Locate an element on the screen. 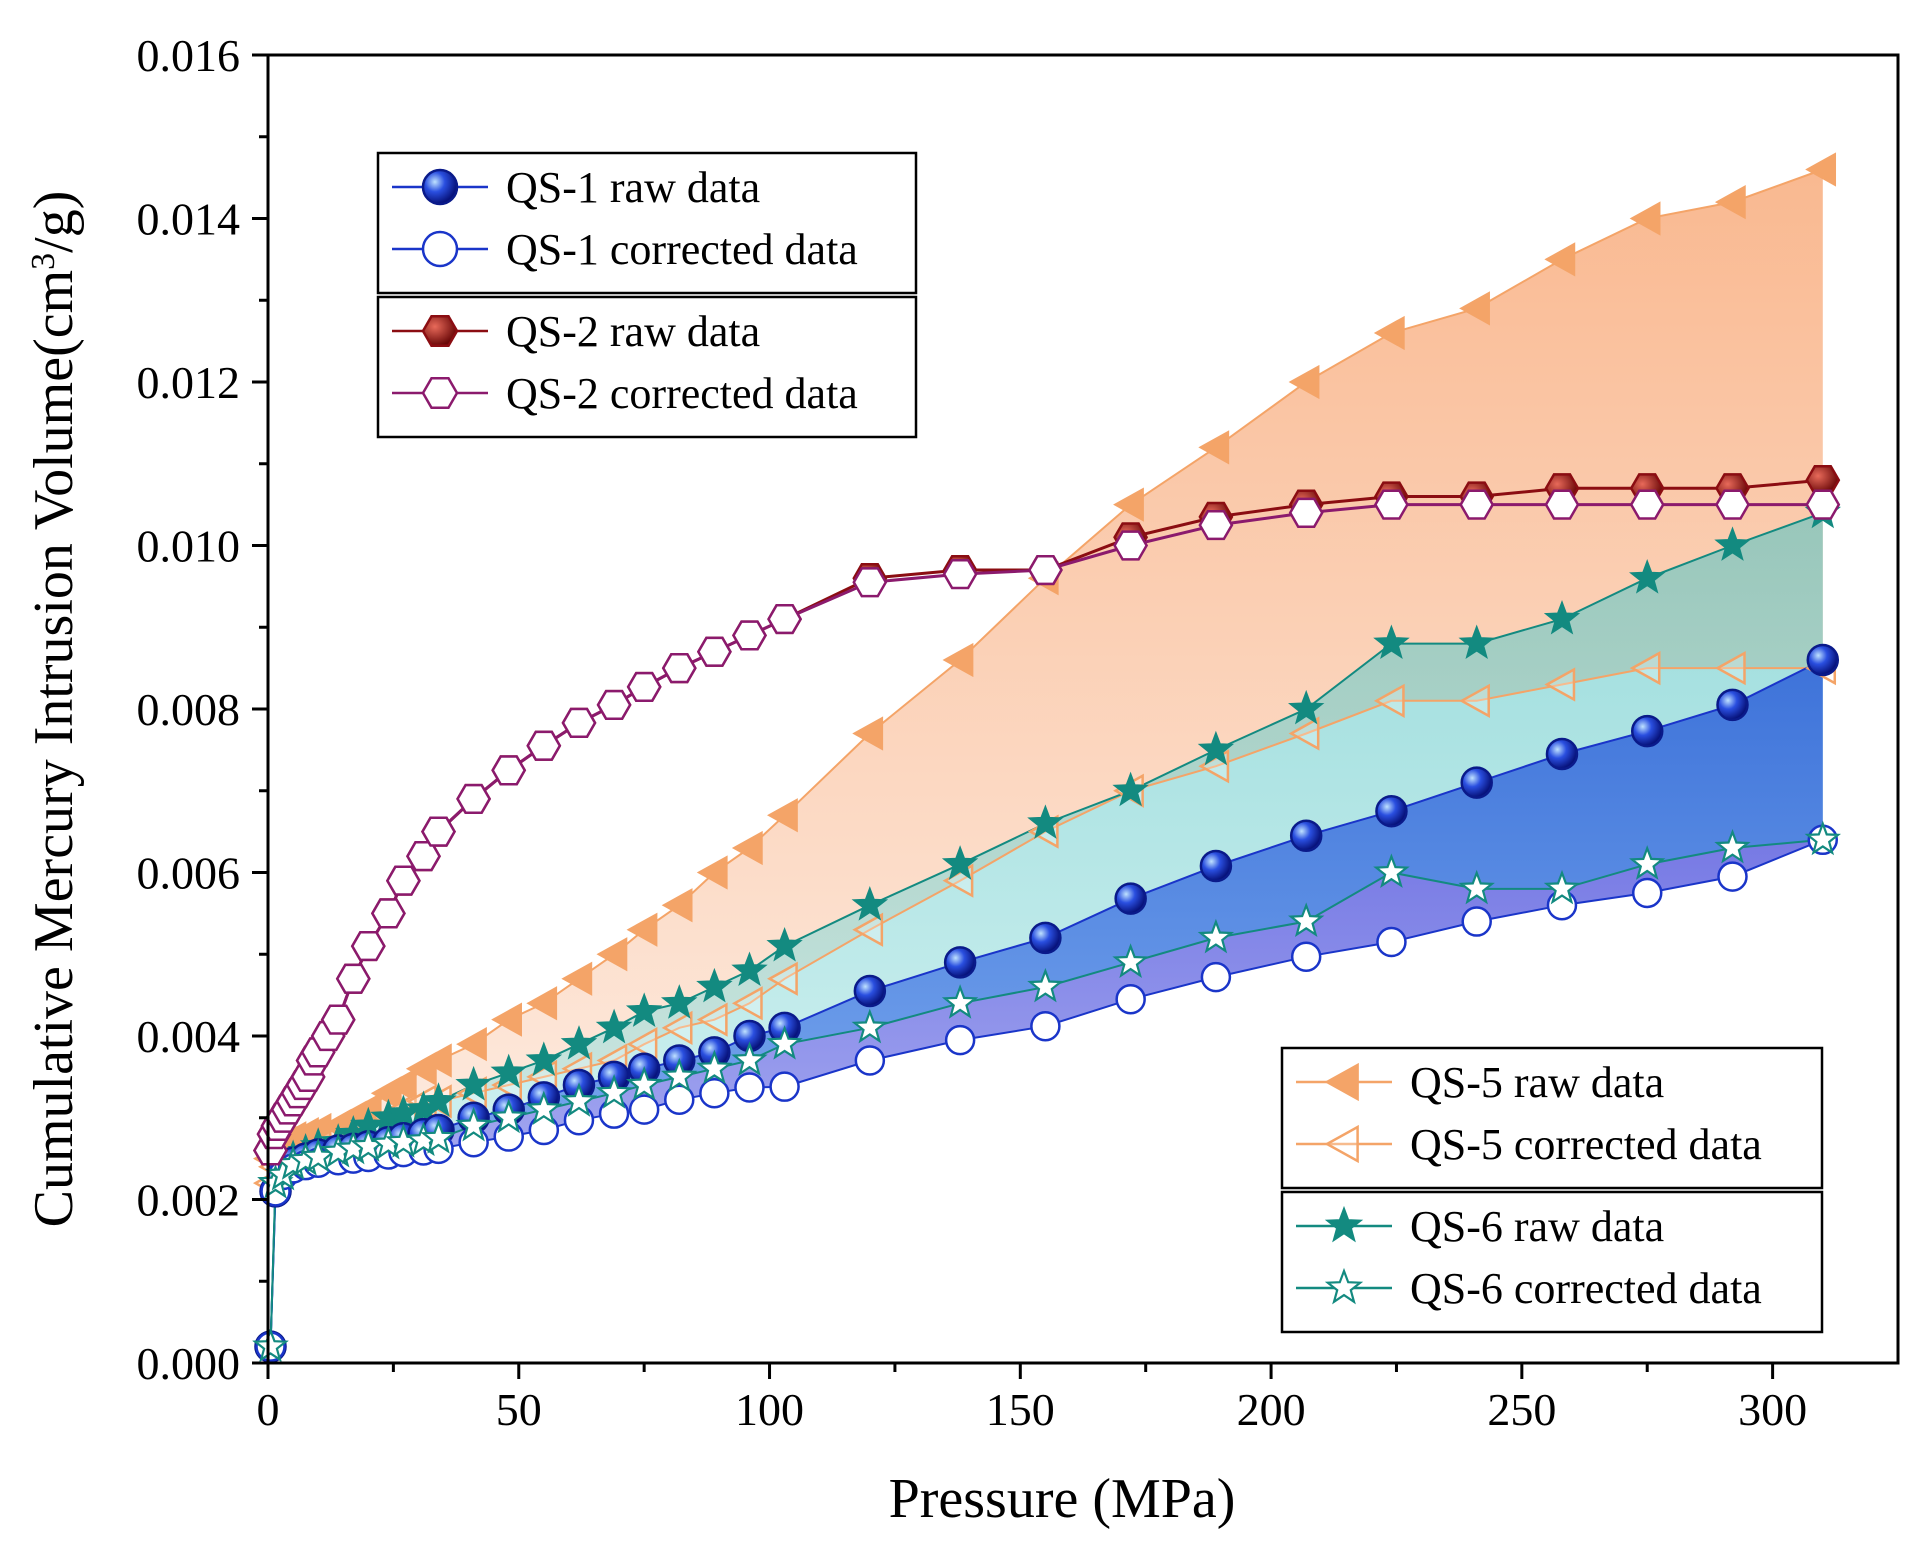 The height and width of the screenshot is (1550, 1921). legend-label-qs-1-raw-data: QS-1 raw data is located at coordinates (633, 187).